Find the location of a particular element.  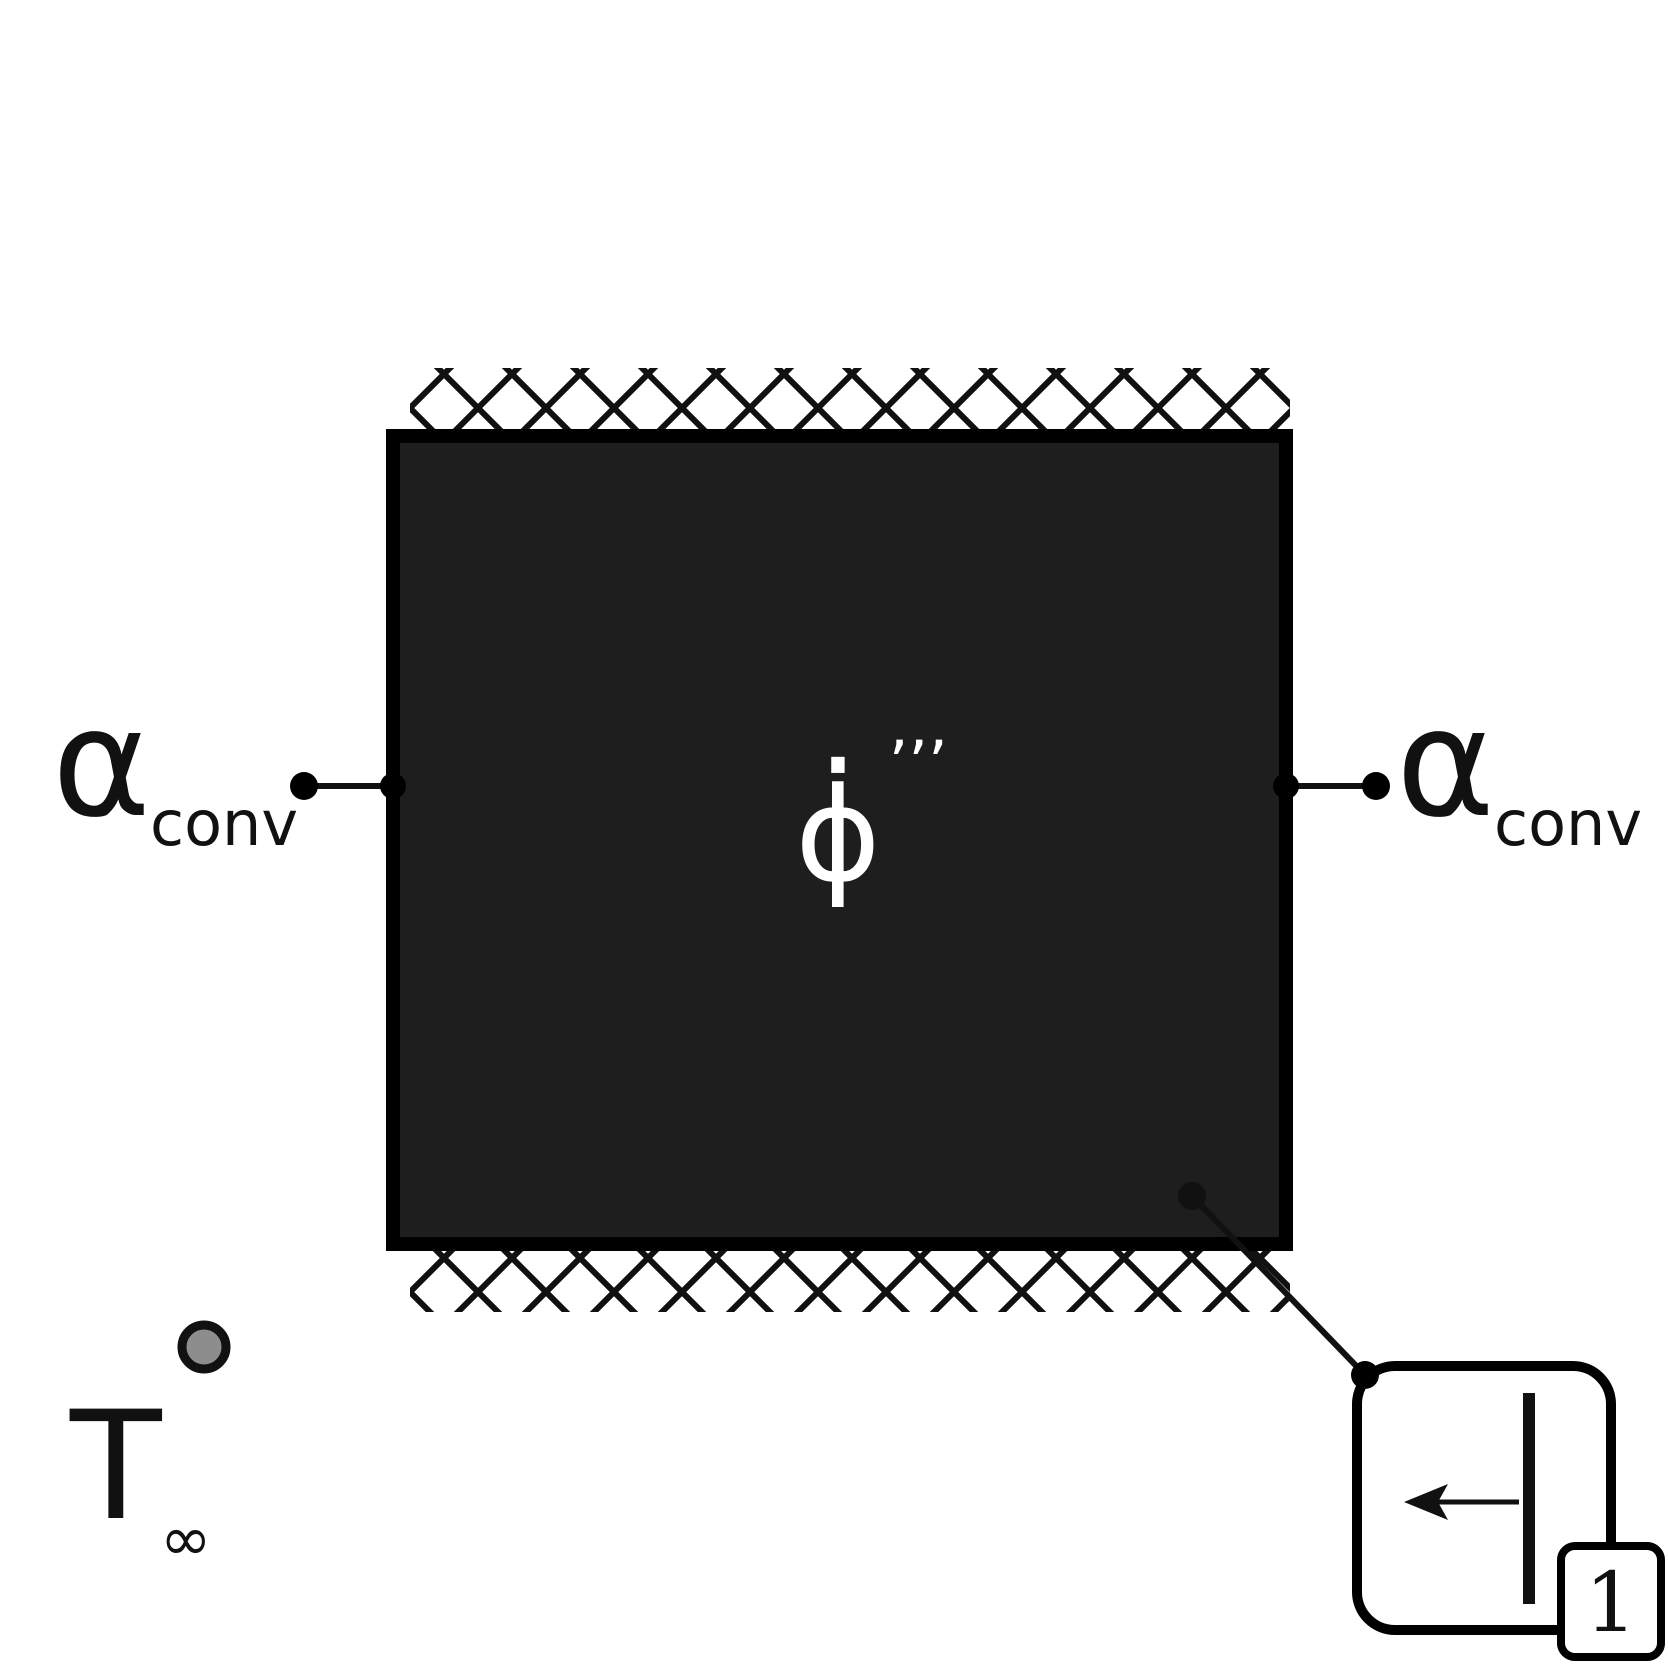

source-connection-line is located at coordinates (1278, 1285).